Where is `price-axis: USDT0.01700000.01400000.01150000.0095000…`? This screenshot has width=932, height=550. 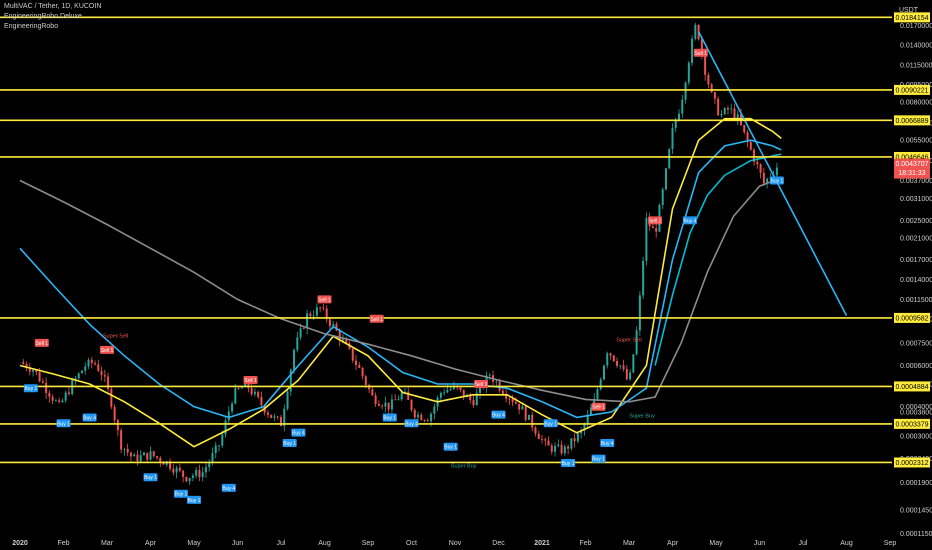
price-axis: USDT0.01700000.01400000.01150000.0095000… is located at coordinates (912, 275).